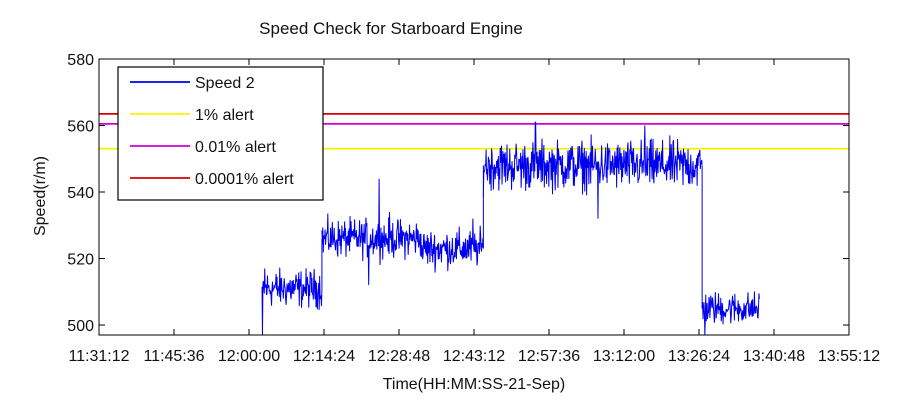 This screenshot has height=416, width=912. I want to click on x-tick-label: 12:57:36, so click(549, 356).